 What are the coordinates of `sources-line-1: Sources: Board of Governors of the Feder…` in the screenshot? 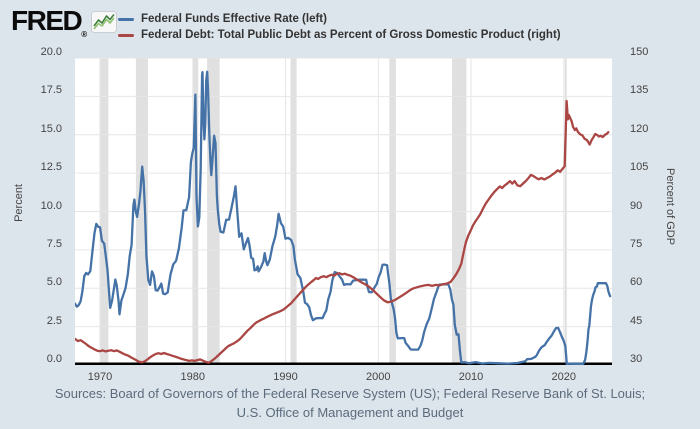 It's located at (350, 393).